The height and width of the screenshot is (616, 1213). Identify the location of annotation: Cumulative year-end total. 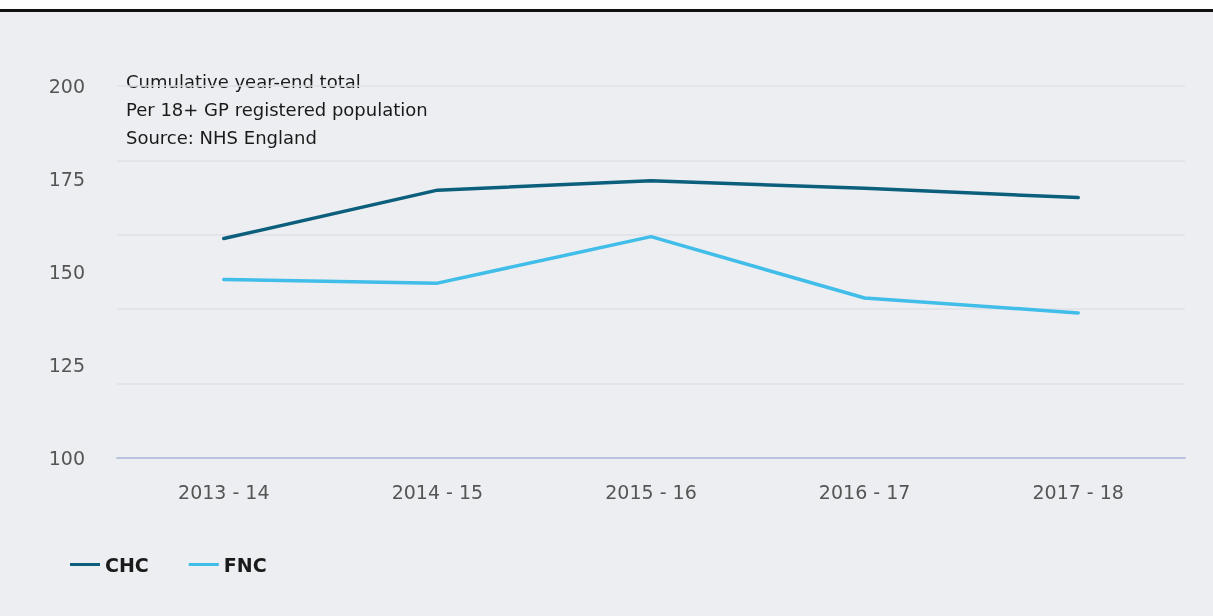
(243, 81).